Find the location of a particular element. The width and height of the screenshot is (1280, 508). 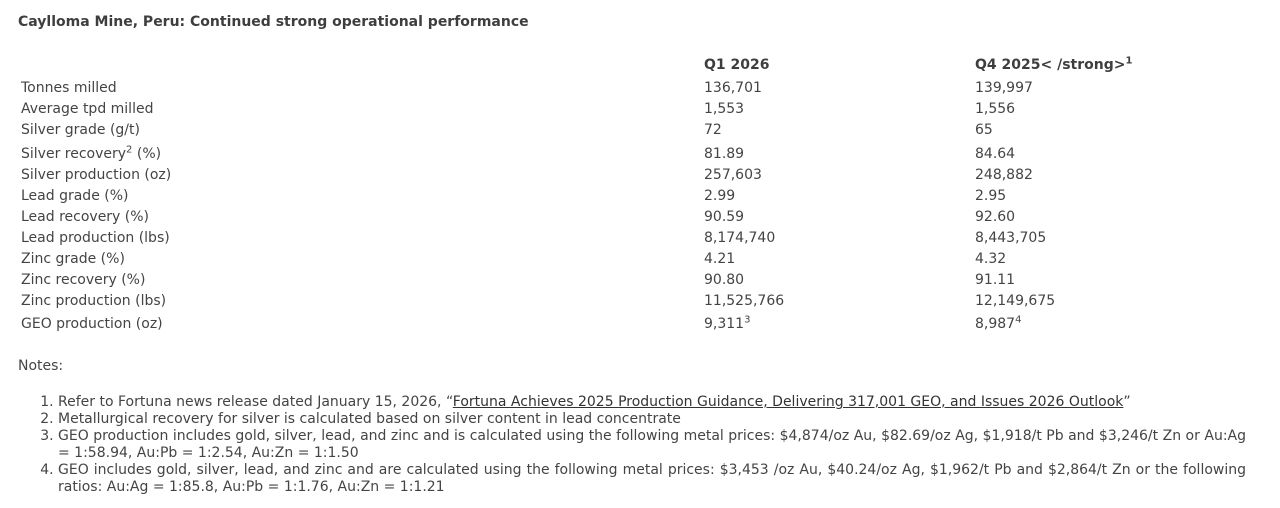

row-label: Lead grade (%) is located at coordinates (75, 196).